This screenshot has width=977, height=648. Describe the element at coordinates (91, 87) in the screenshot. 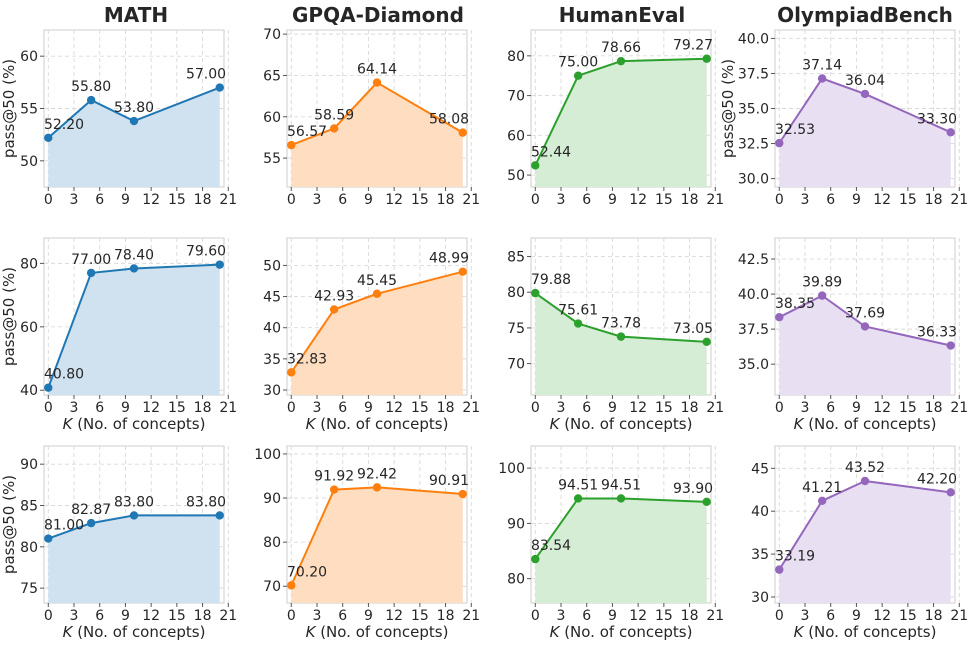

I see `chart-1-1-data-label-2: 55.80` at that location.